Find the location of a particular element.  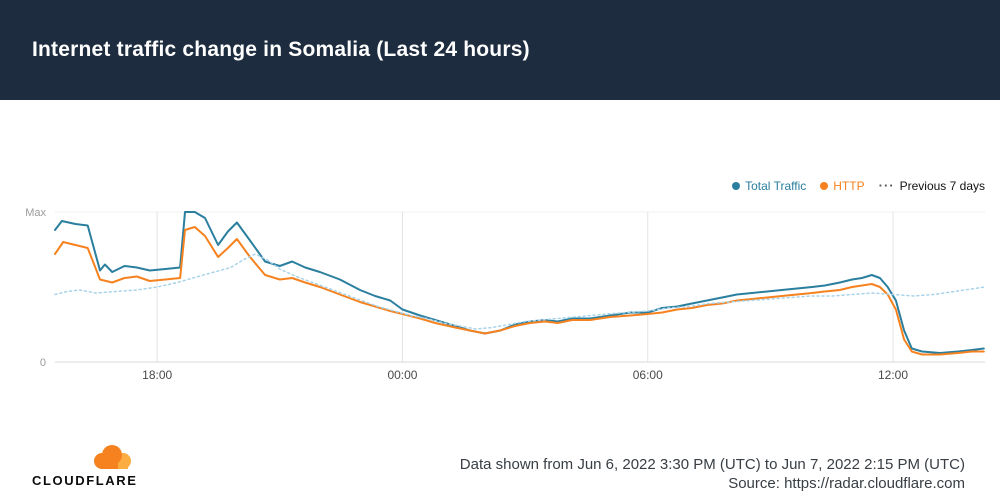

legend-item-http: HTTP is located at coordinates (842, 186).